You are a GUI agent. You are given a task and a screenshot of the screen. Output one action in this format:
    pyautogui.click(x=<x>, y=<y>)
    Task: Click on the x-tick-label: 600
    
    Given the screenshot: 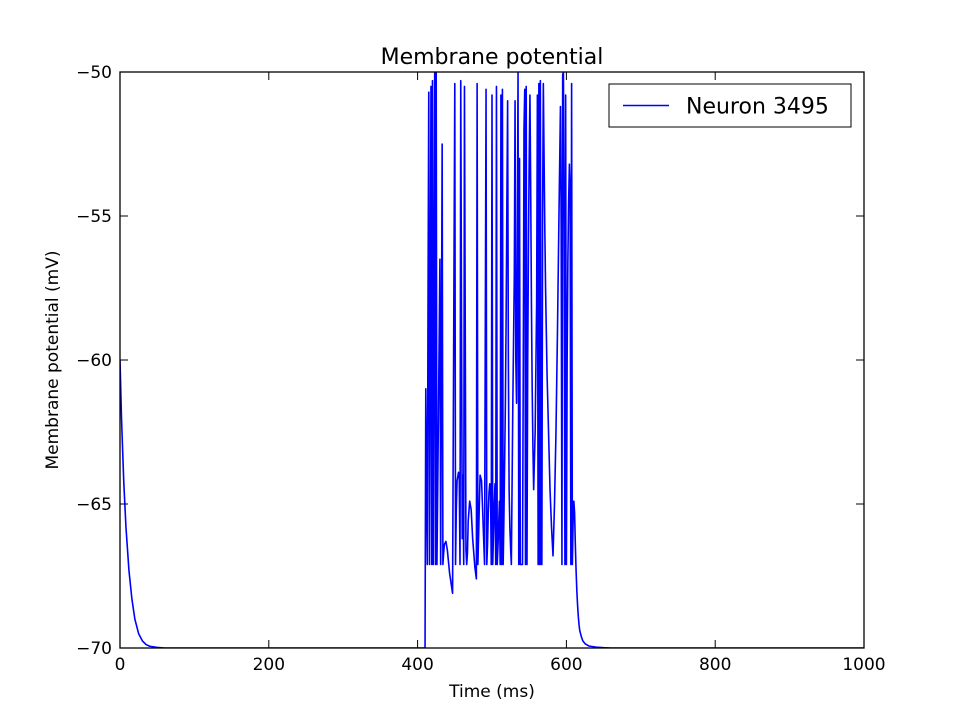 What is the action you would take?
    pyautogui.click(x=566, y=665)
    